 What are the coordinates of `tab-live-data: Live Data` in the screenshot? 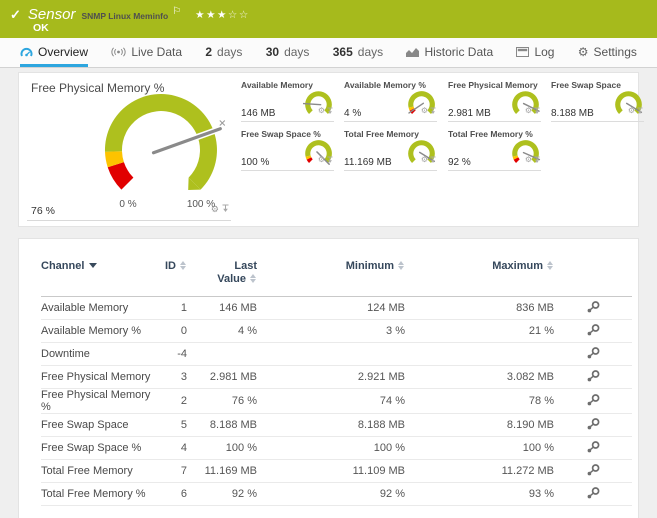 It's located at (146, 52).